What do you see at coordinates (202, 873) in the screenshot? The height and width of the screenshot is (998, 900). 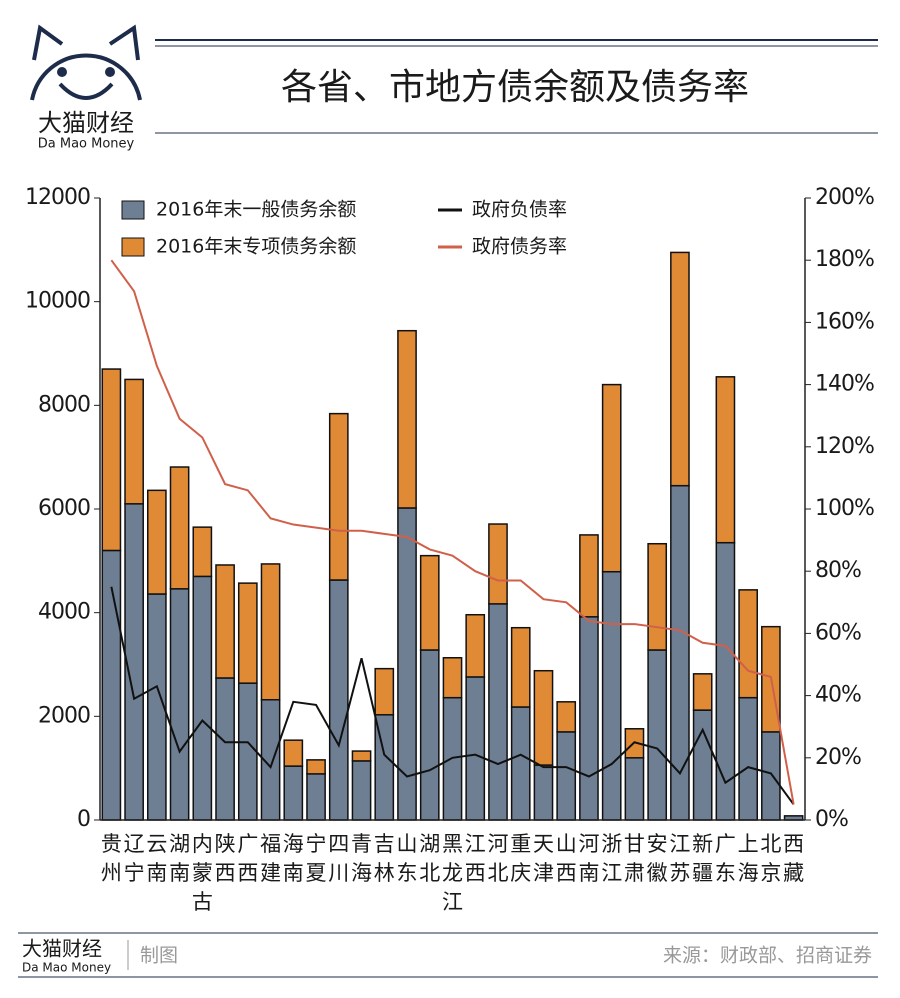 I see `x-tick-label: 内蒙古` at bounding box center [202, 873].